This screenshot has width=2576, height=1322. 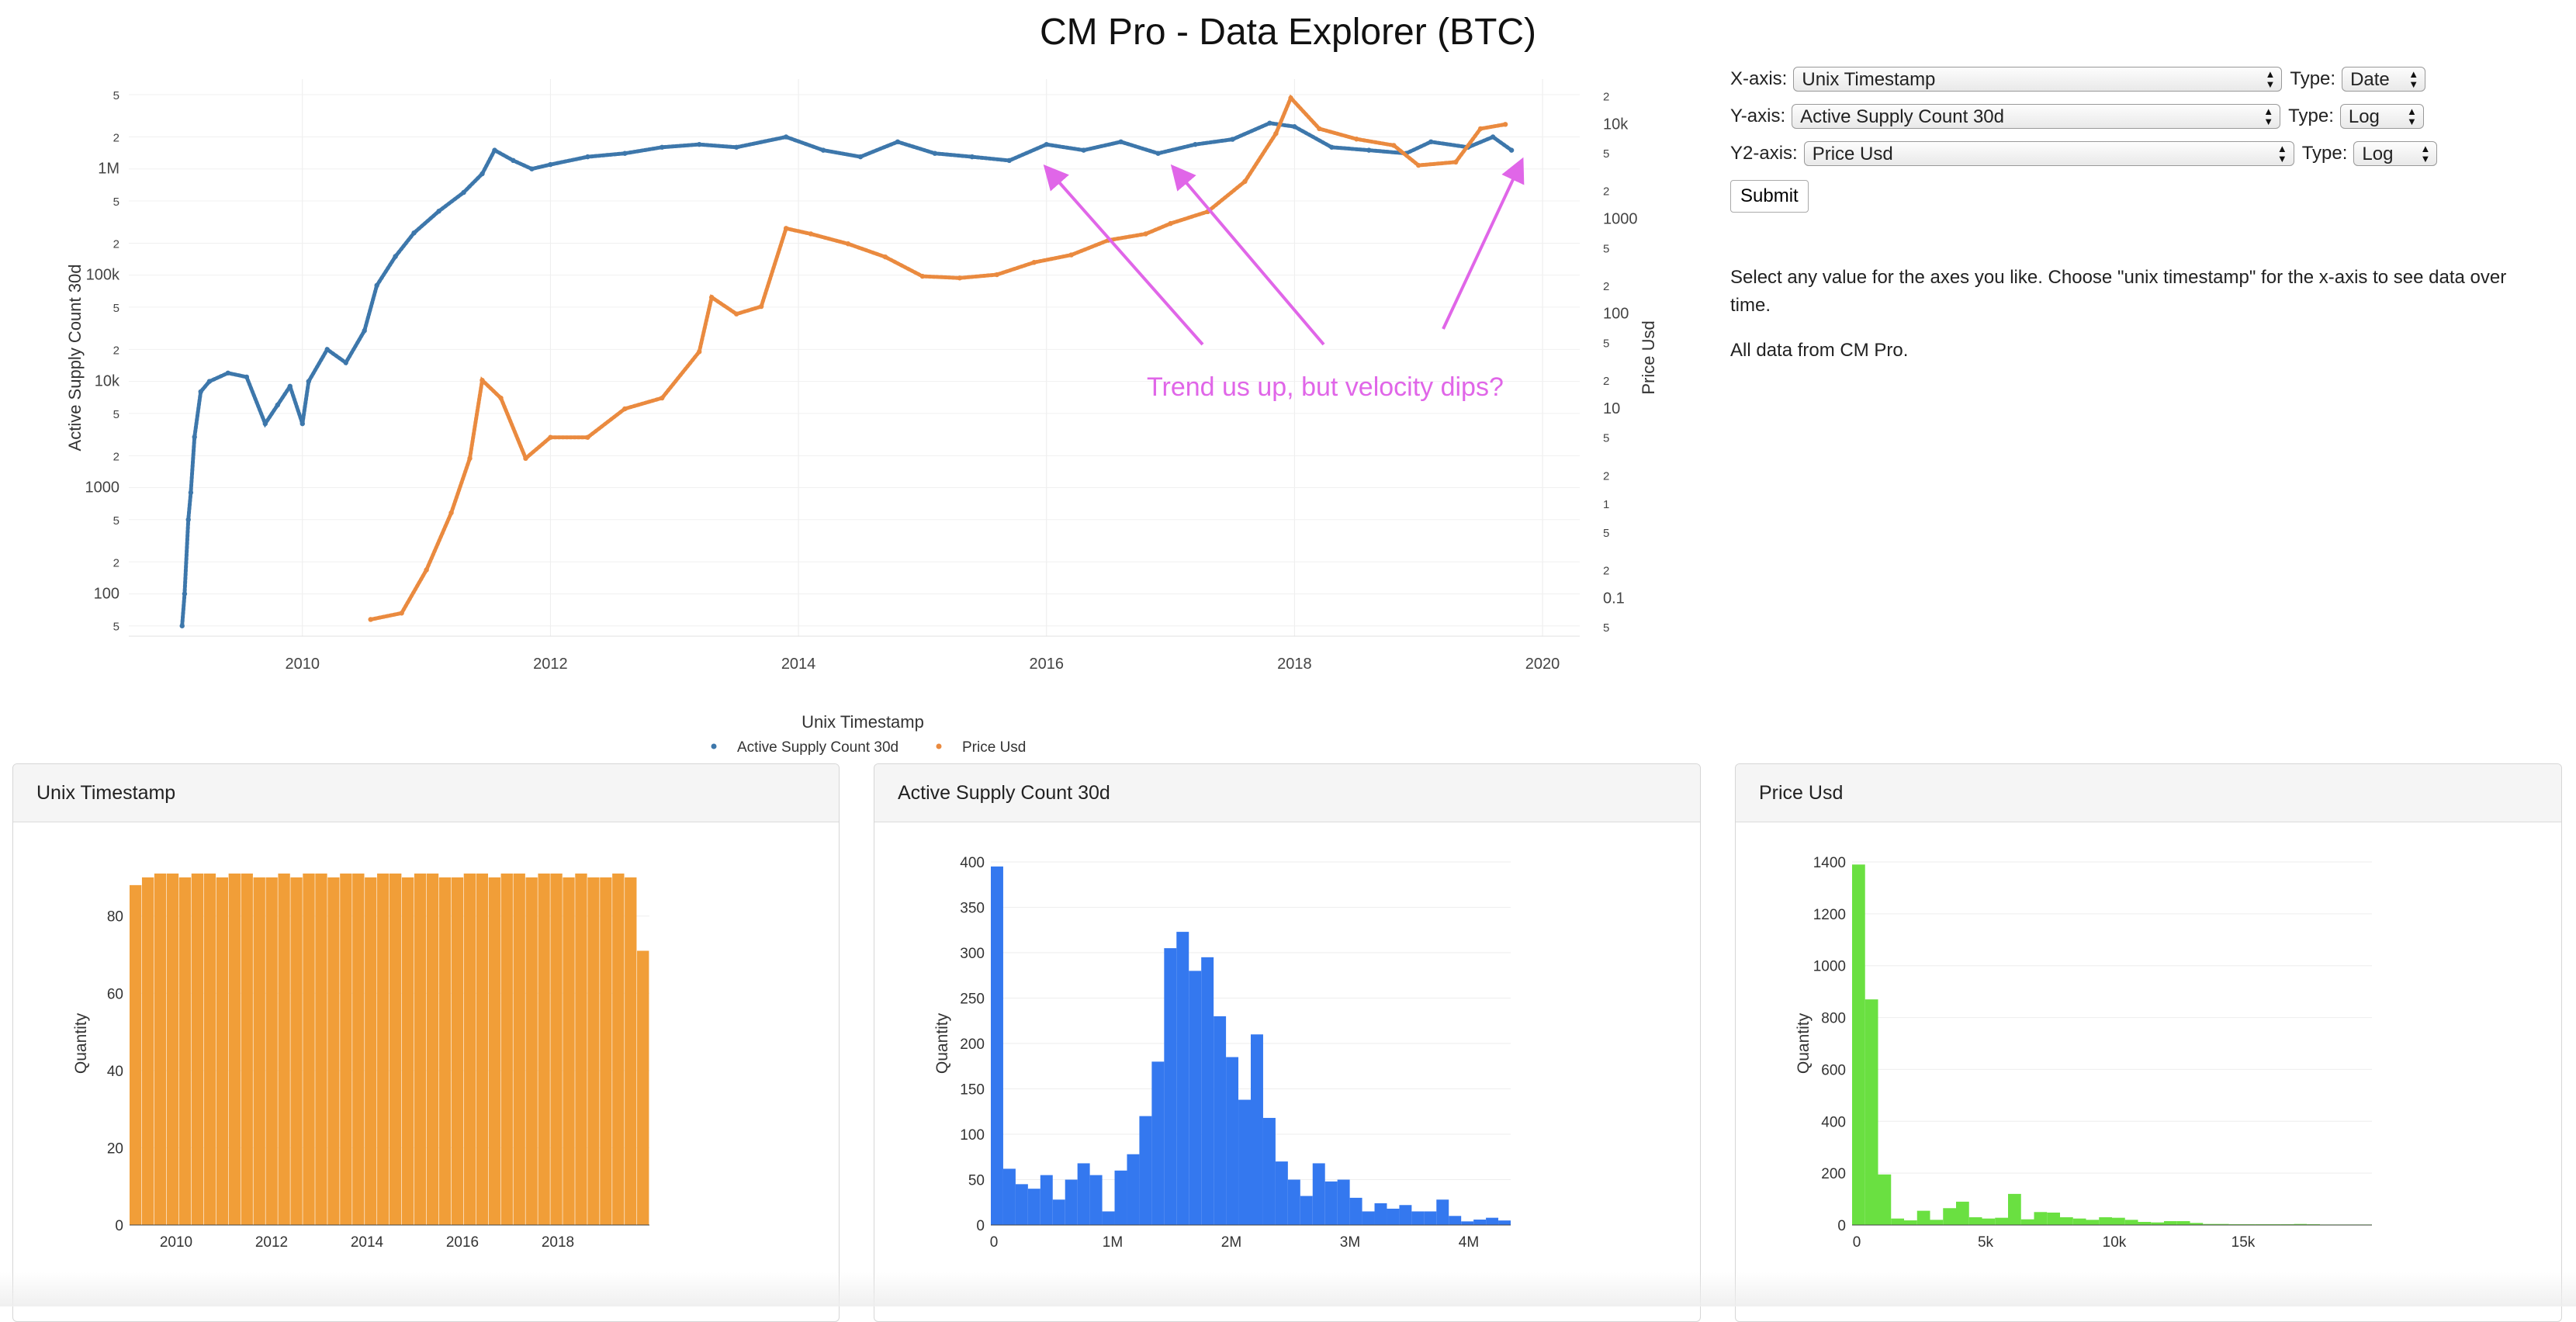 I want to click on y2-tick-label: 1, so click(x=1606, y=504).